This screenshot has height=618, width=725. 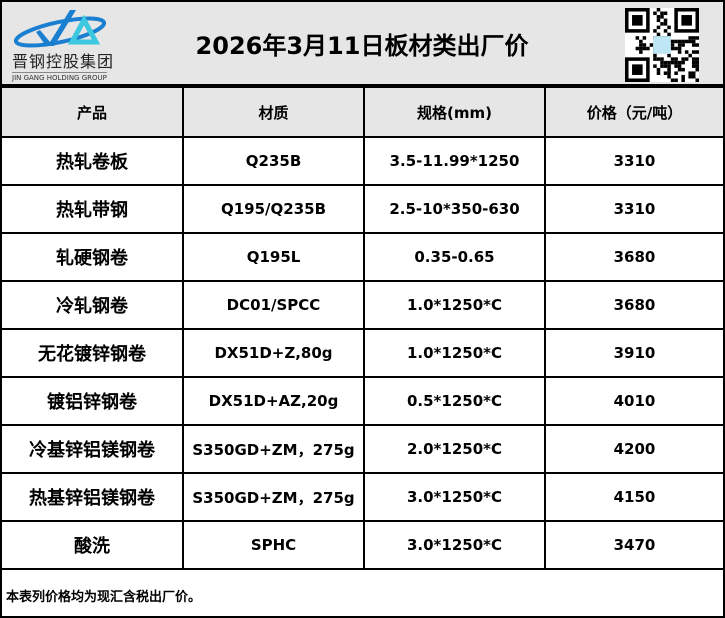 I want to click on spec-cell: 0.5*1250*C, so click(x=454, y=401).